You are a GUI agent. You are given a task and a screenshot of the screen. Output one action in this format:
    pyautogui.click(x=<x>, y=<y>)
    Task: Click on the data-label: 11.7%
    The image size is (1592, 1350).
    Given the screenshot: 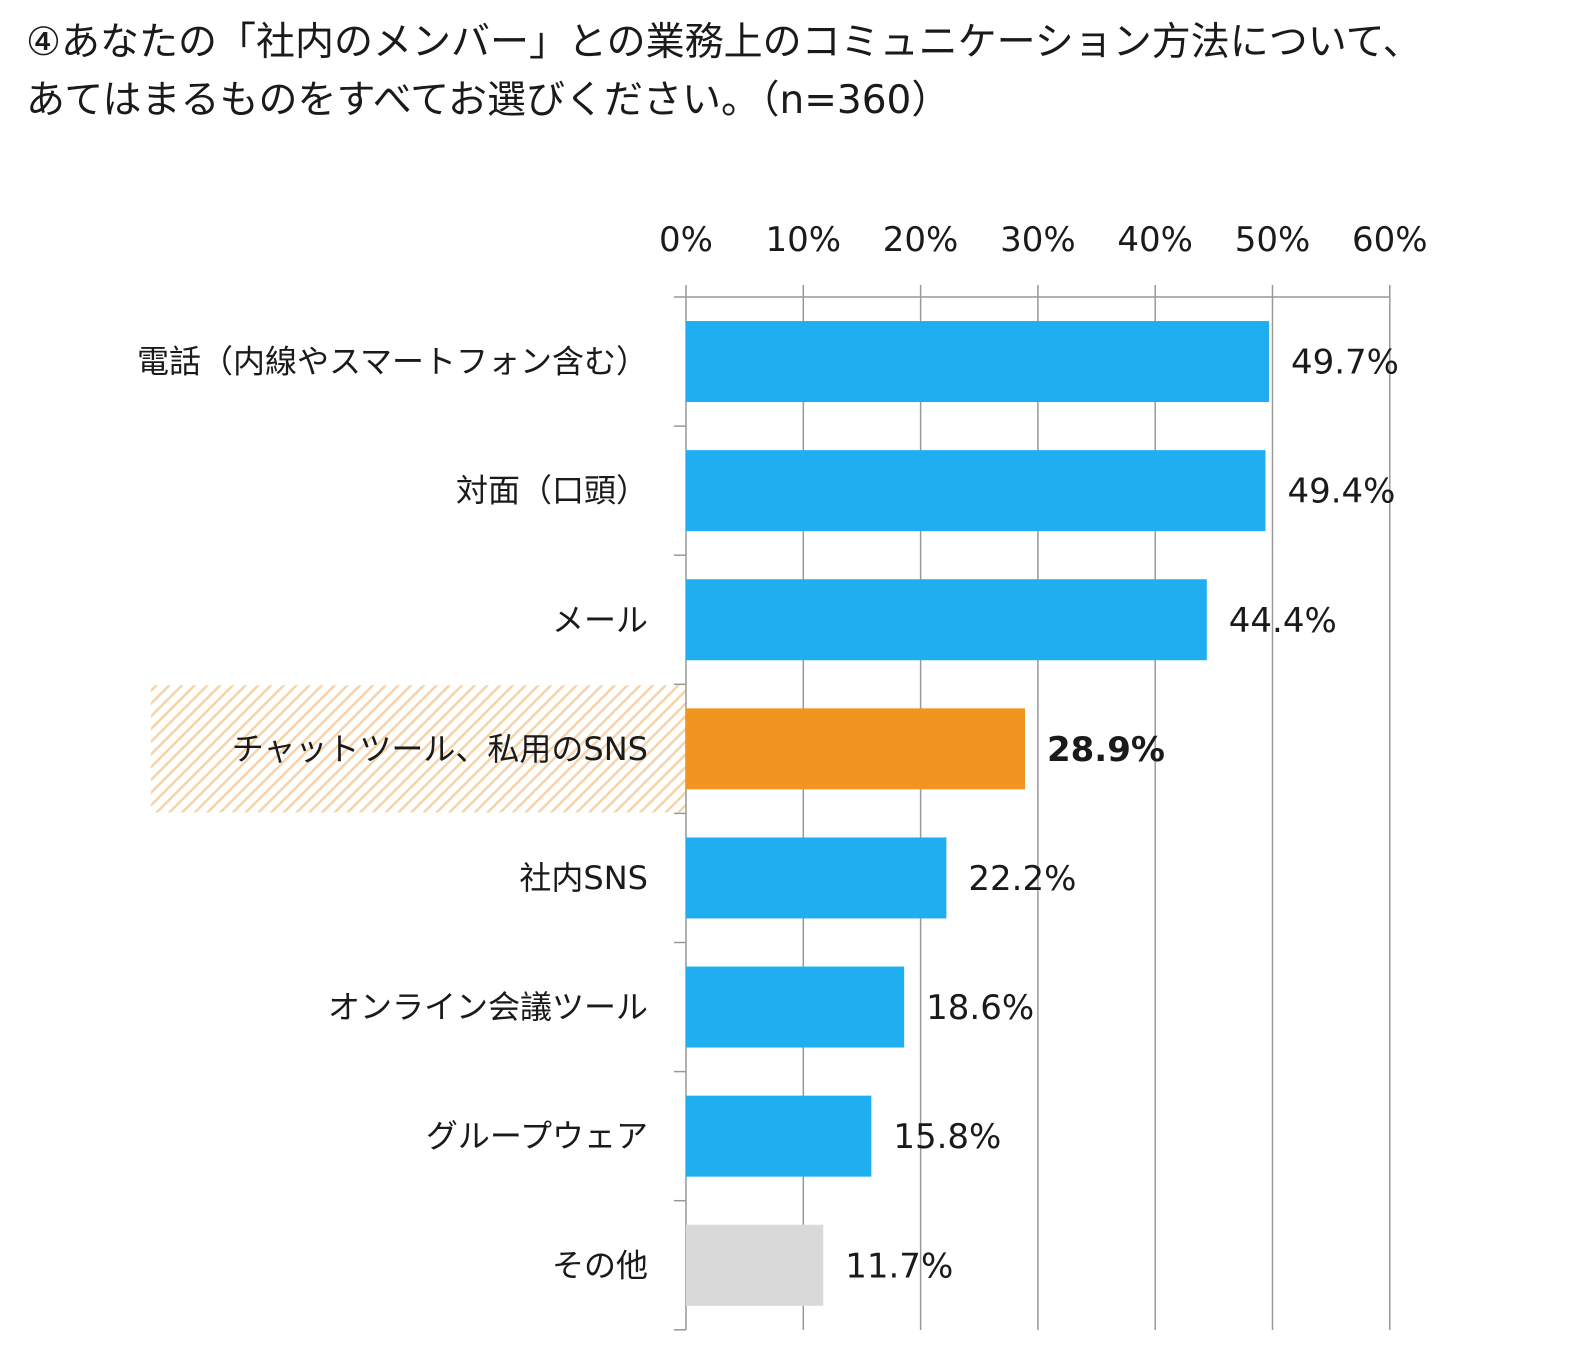 What is the action you would take?
    pyautogui.click(x=899, y=1266)
    